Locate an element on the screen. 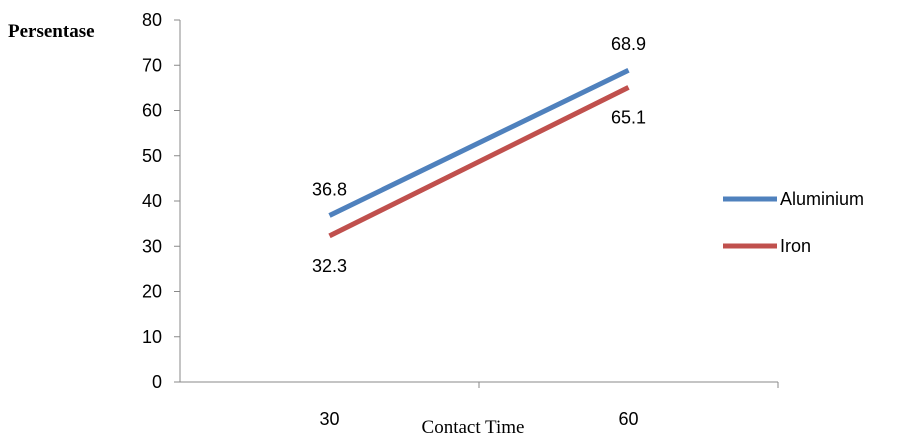 The image size is (901, 437). x-axis-ticks: 30 60 is located at coordinates (549, 405).